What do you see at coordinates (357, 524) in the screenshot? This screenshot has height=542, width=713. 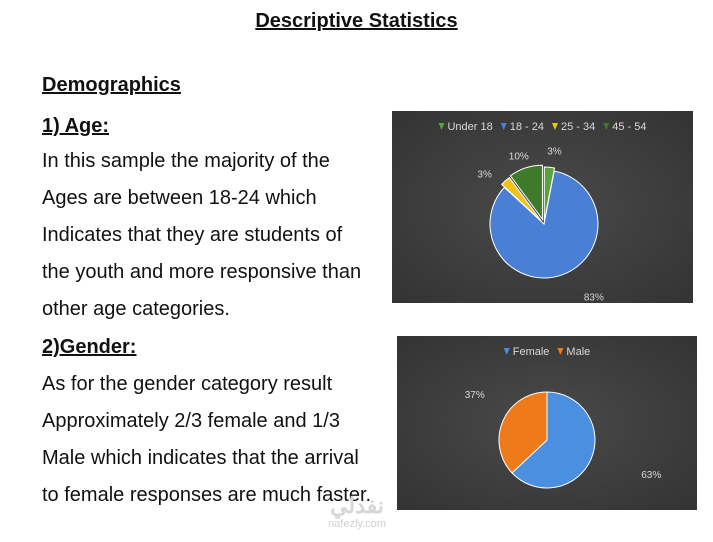 I see `watermark-latin: nafezly.com` at bounding box center [357, 524].